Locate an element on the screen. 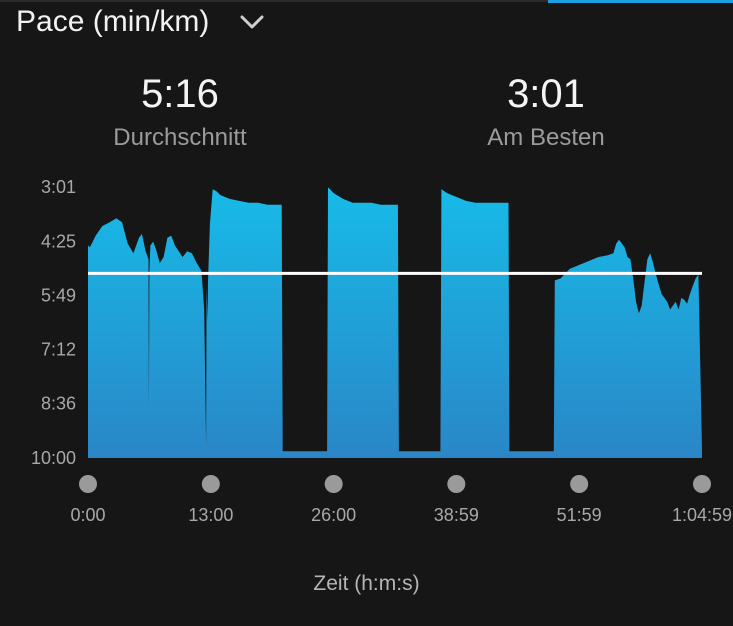  best-pace-label: Am Besten is located at coordinates (546, 137).